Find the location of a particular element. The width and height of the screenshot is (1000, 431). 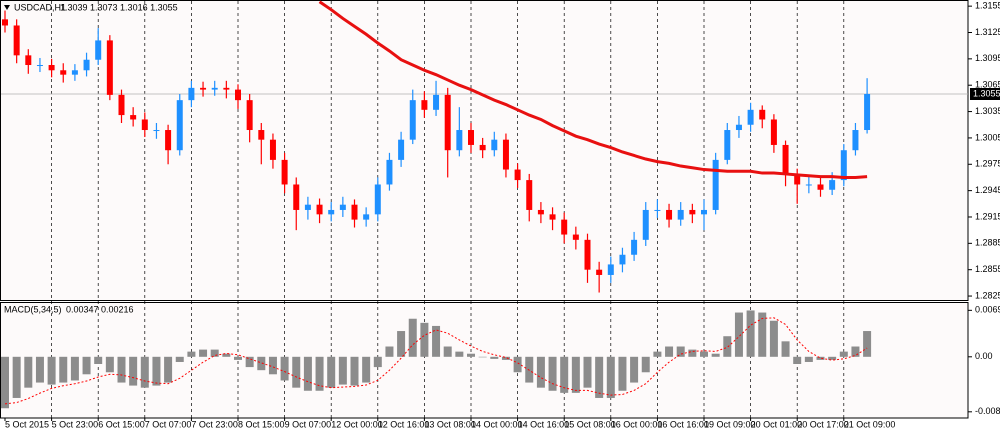

macd-title: MACD(5,34,5) is located at coordinates (33, 309).